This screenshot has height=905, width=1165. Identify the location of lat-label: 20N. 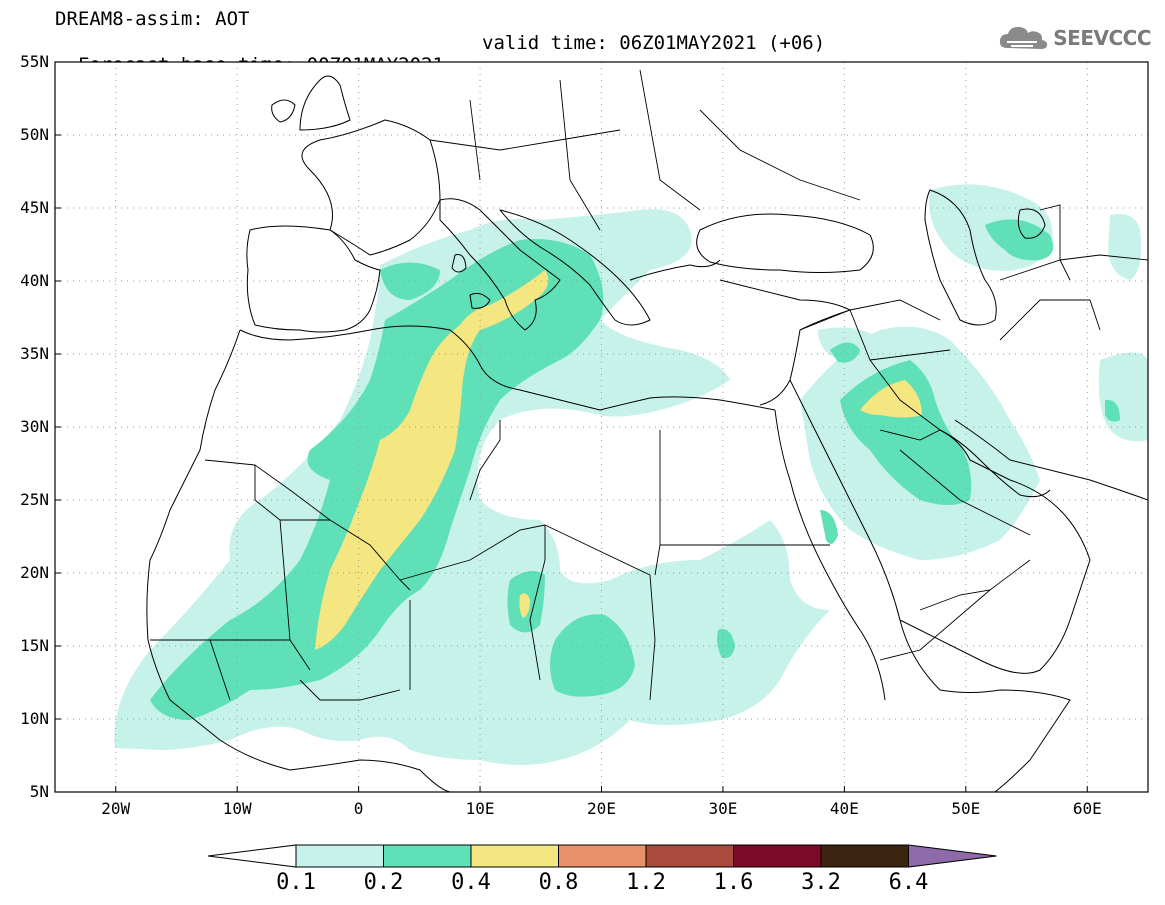
(34, 572).